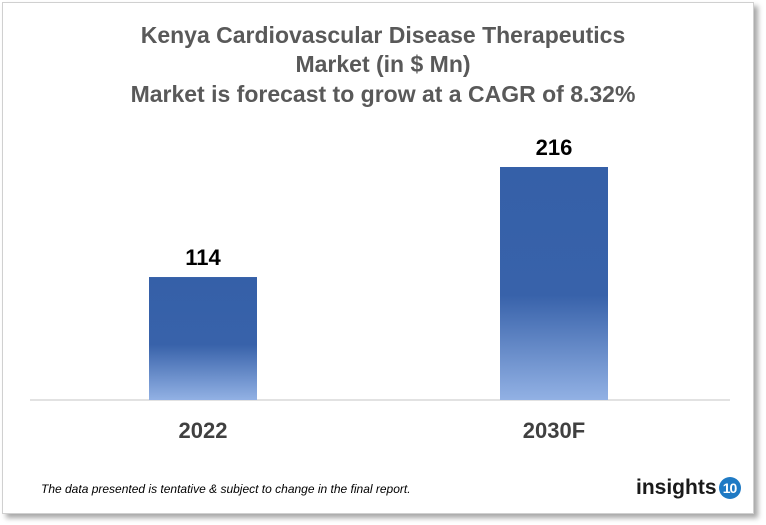 The width and height of the screenshot is (766, 525). Describe the element at coordinates (203, 338) in the screenshot. I see `bar-2022` at that location.